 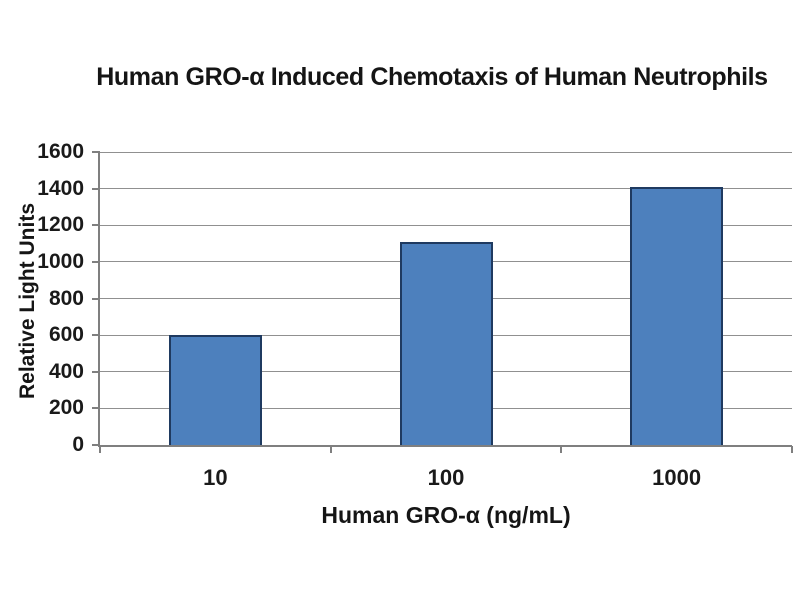 What do you see at coordinates (445, 446) in the screenshot?
I see `x-axis-line` at bounding box center [445, 446].